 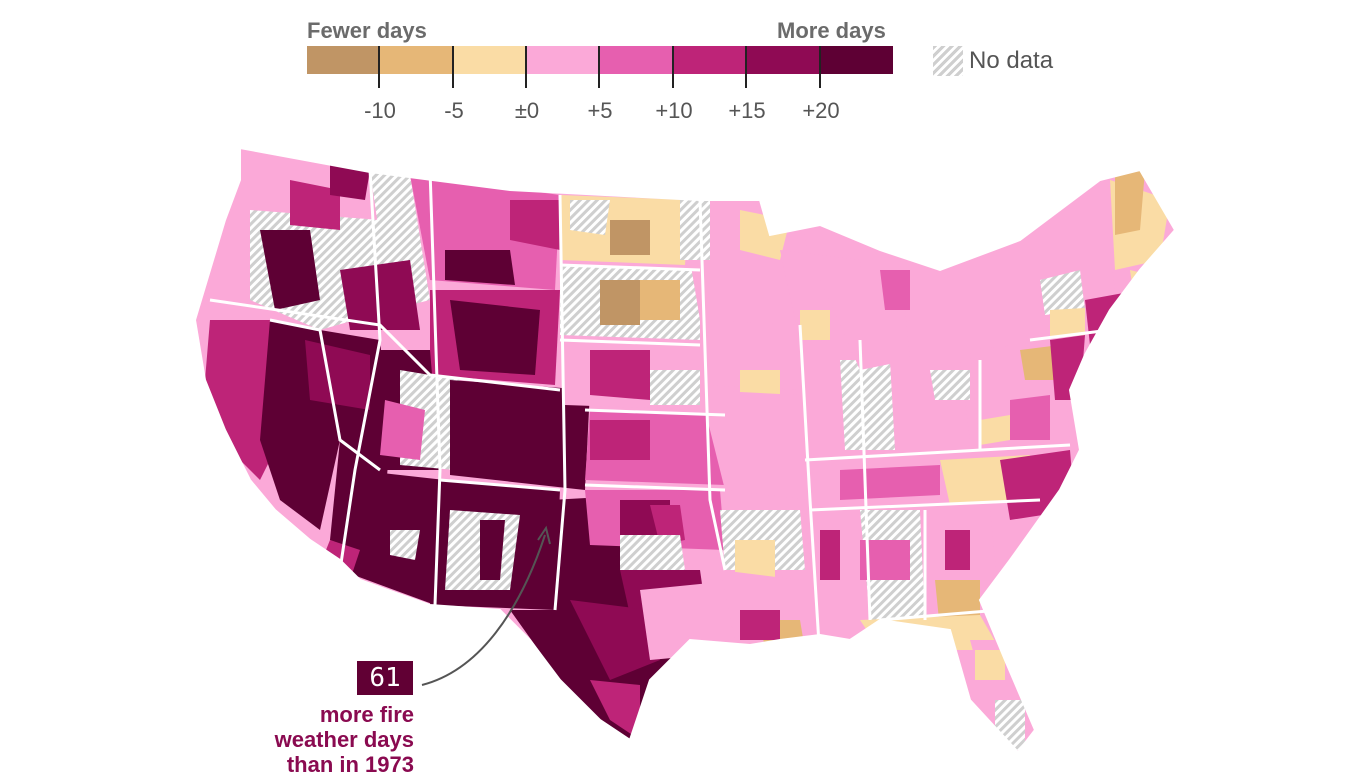 What do you see at coordinates (695, 230) in the screenshot?
I see `region-minnesota-nodata` at bounding box center [695, 230].